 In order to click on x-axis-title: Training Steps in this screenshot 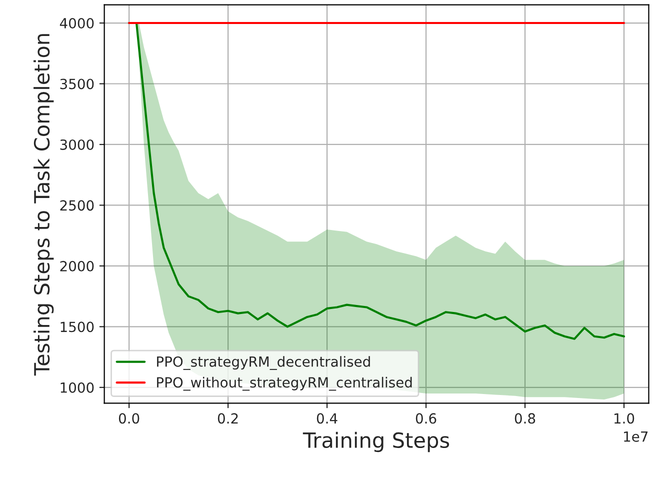, I will do `click(376, 442)`.